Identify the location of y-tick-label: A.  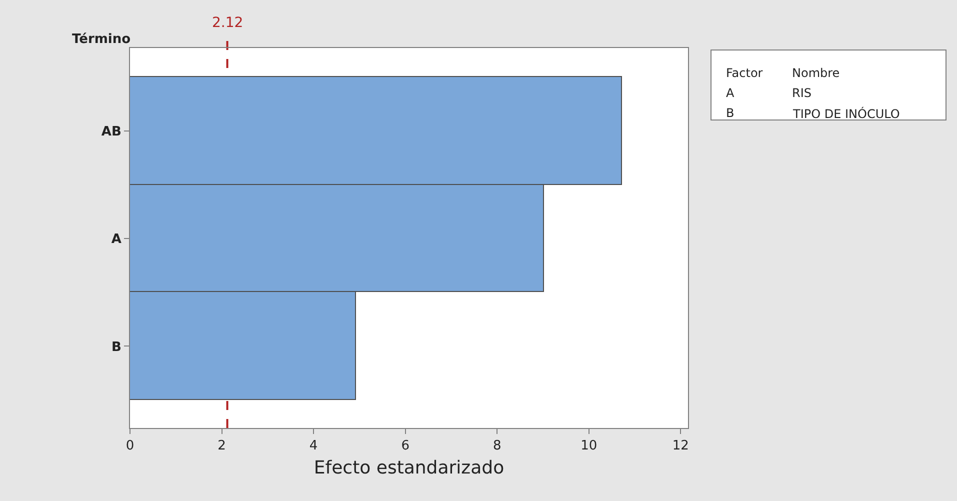
(116, 240).